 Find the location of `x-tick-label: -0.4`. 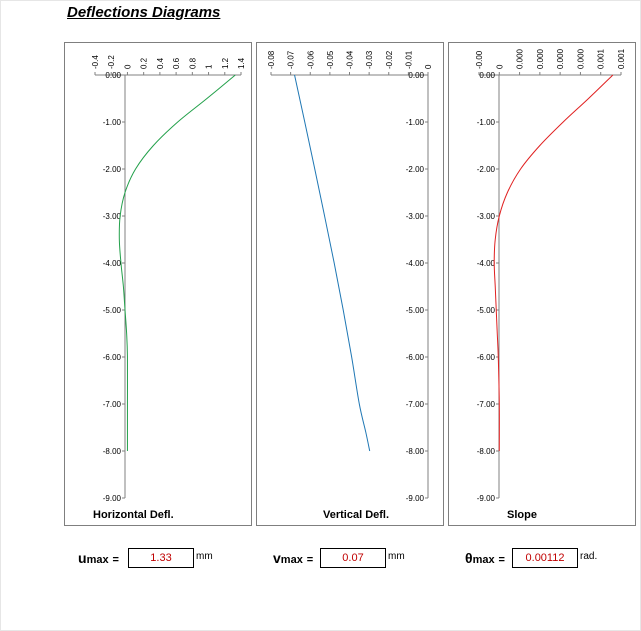

x-tick-label: -0.4 is located at coordinates (95, 62).